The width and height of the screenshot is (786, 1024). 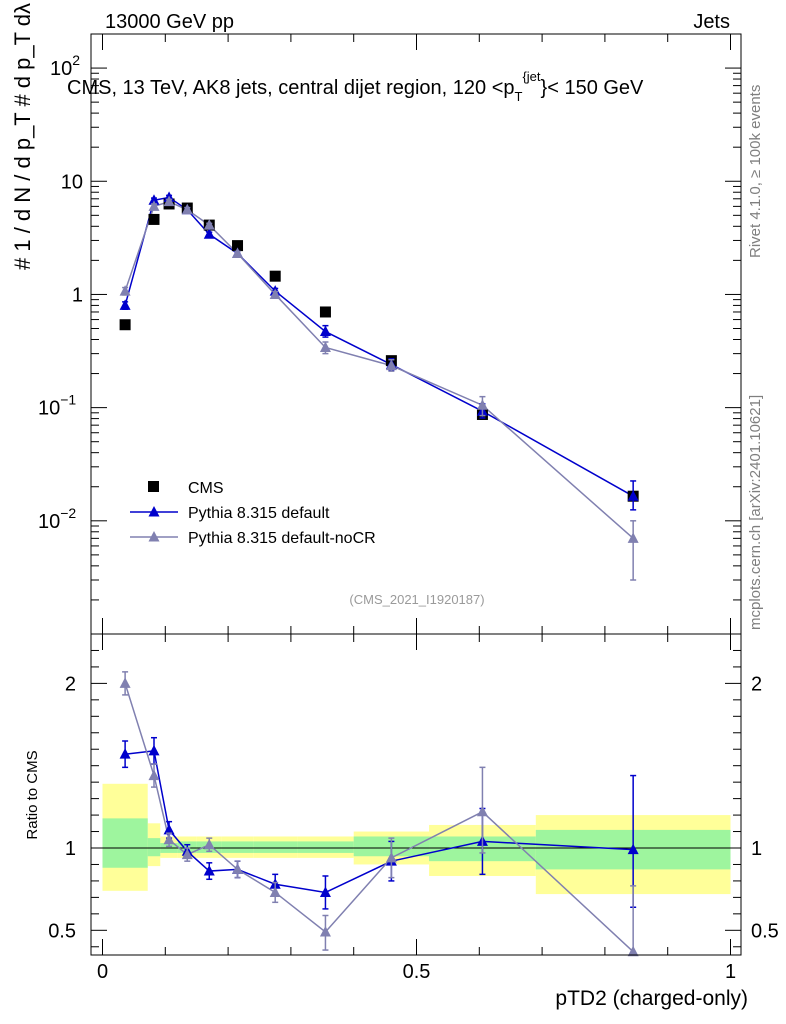 I want to click on ratio-y-tick-label-right: 0.5, so click(x=765, y=931).